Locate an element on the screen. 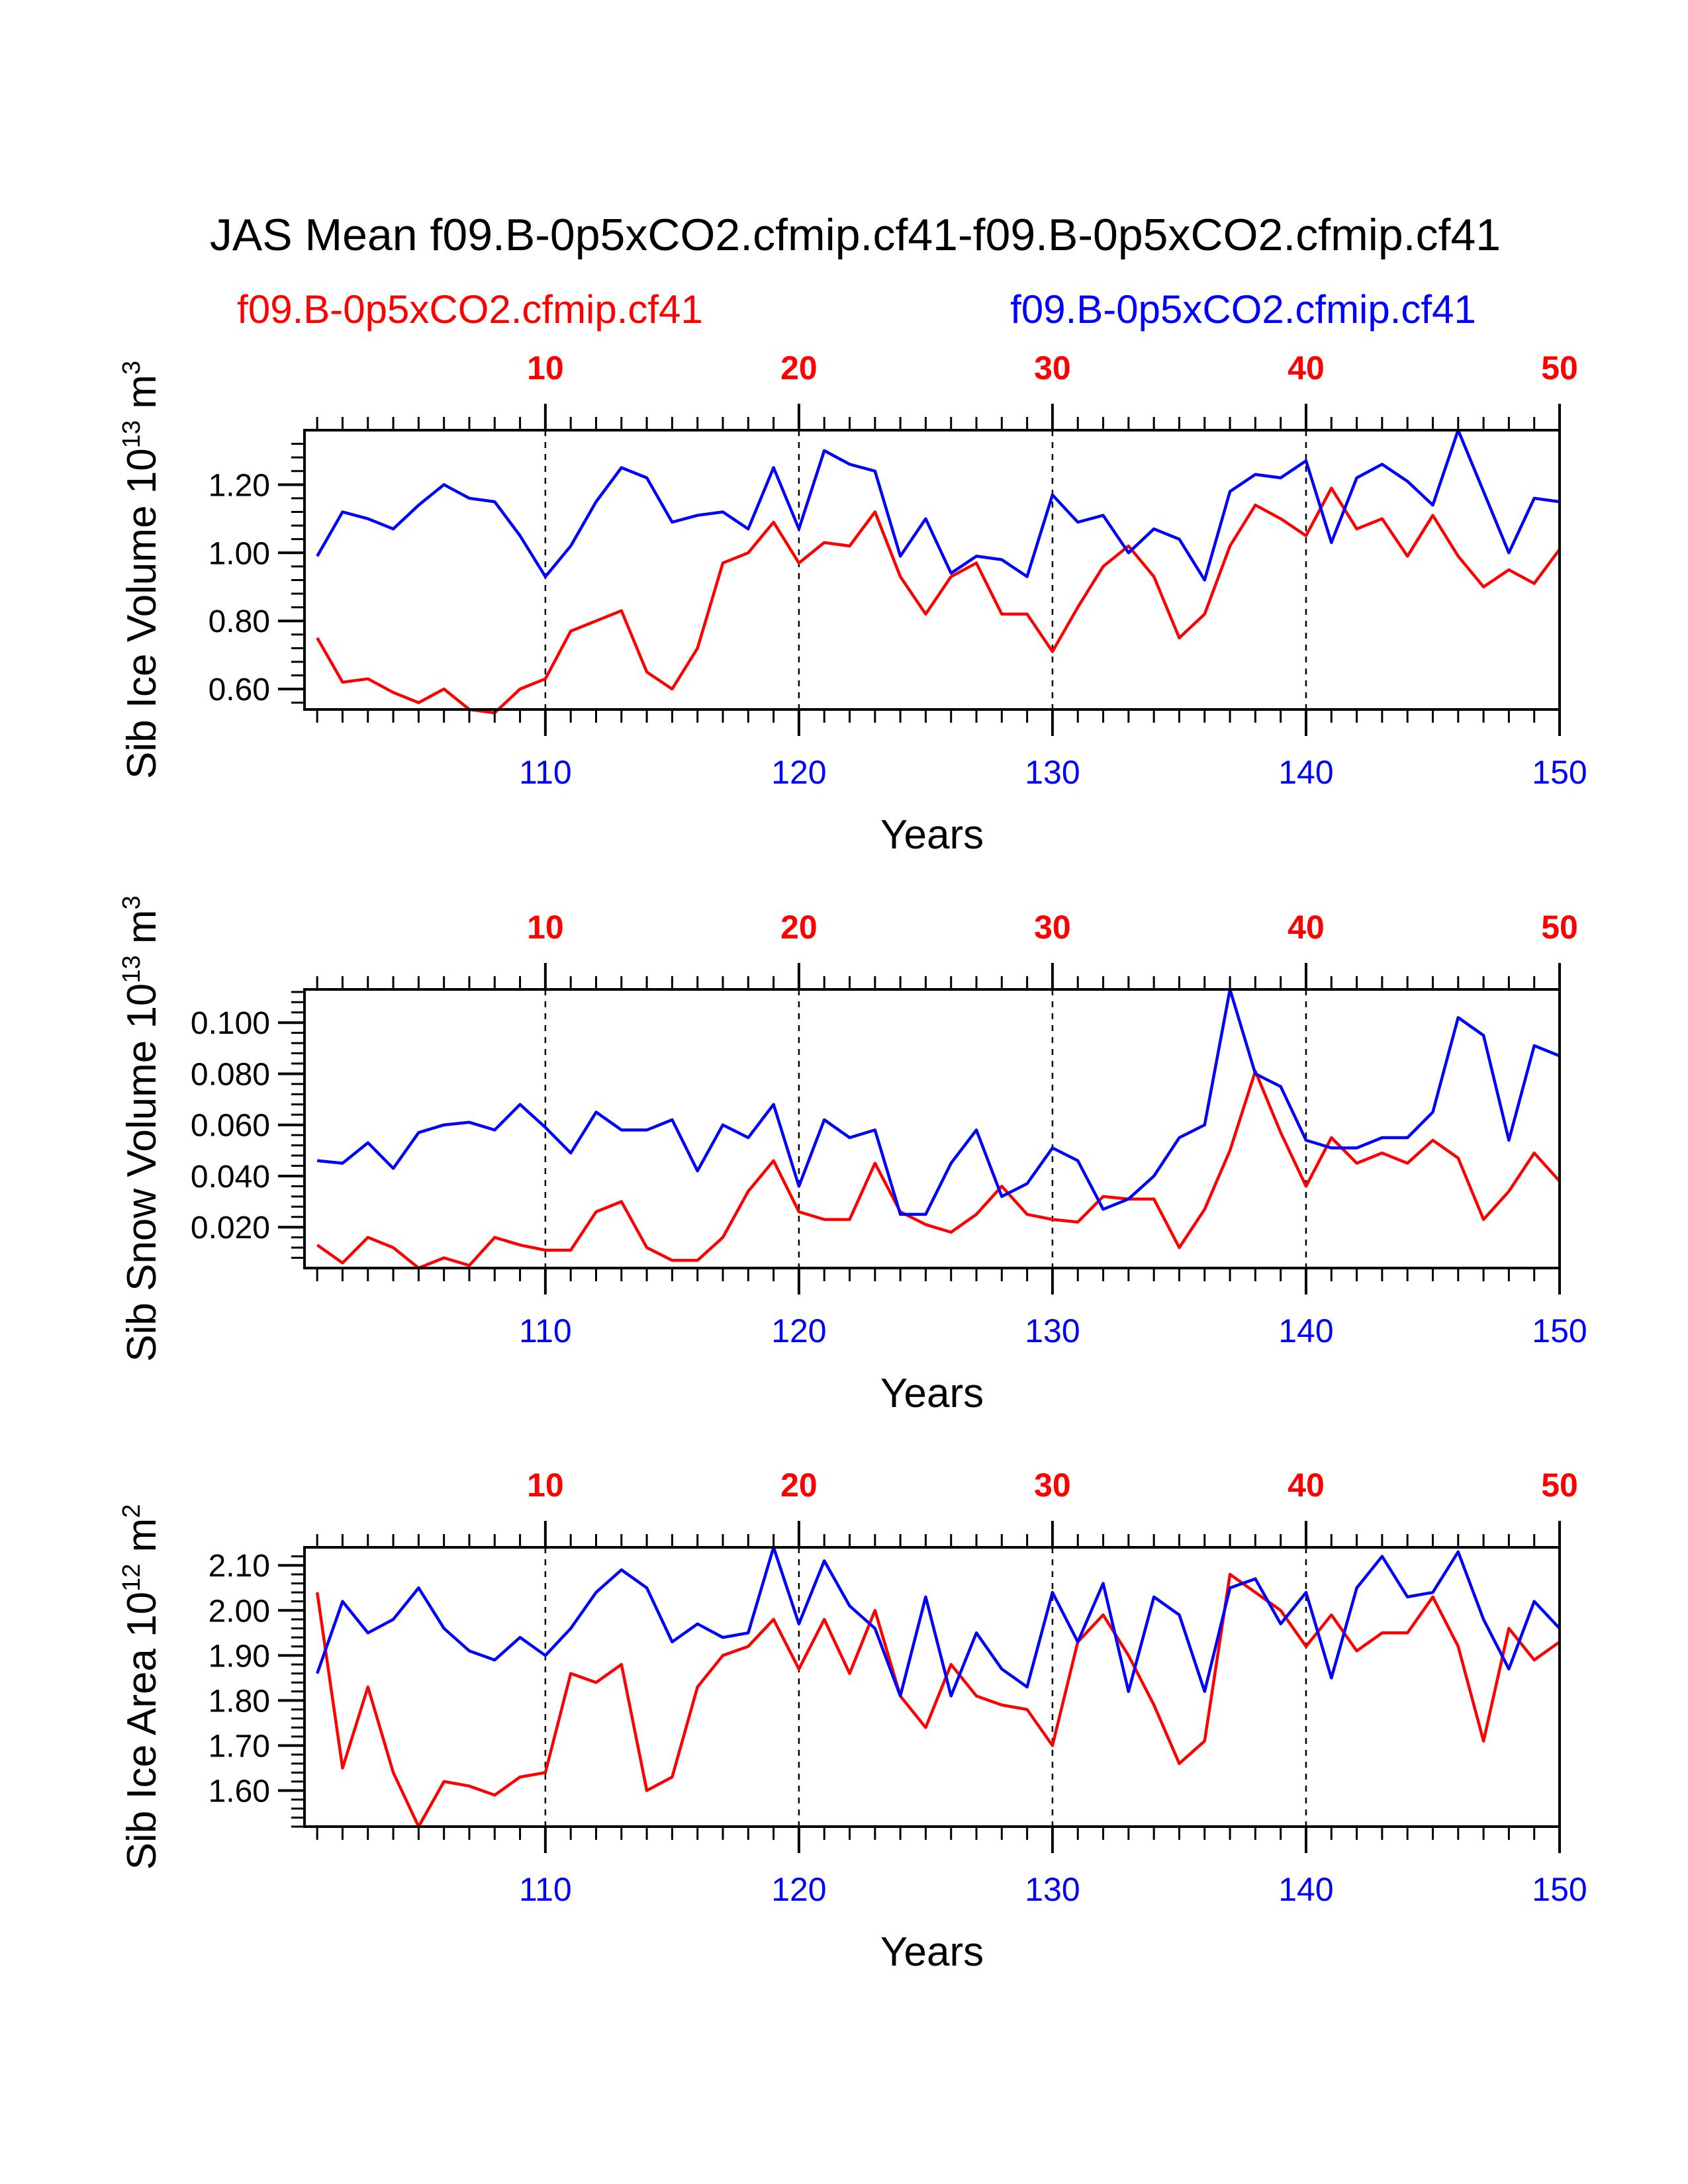 The height and width of the screenshot is (2184, 1688). y-tick-label: 0.040 is located at coordinates (230, 1177).